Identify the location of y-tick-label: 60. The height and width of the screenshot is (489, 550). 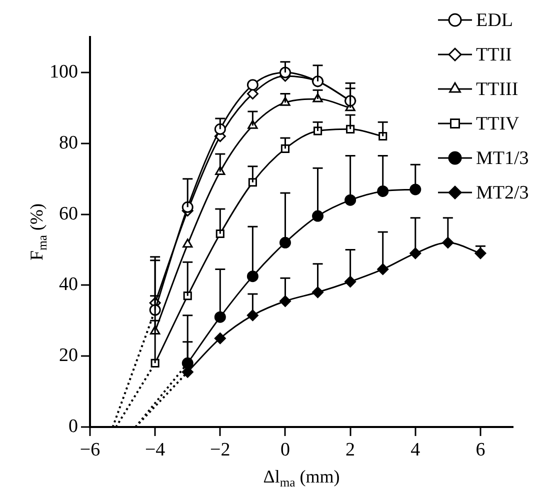
(68, 213).